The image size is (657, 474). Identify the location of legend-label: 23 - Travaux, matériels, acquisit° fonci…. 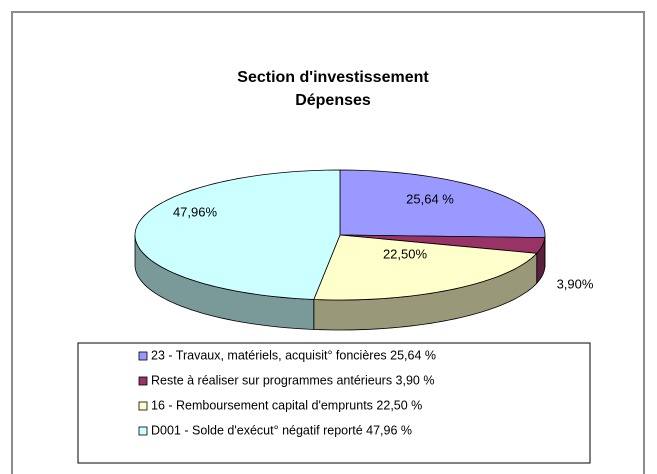
(293, 355).